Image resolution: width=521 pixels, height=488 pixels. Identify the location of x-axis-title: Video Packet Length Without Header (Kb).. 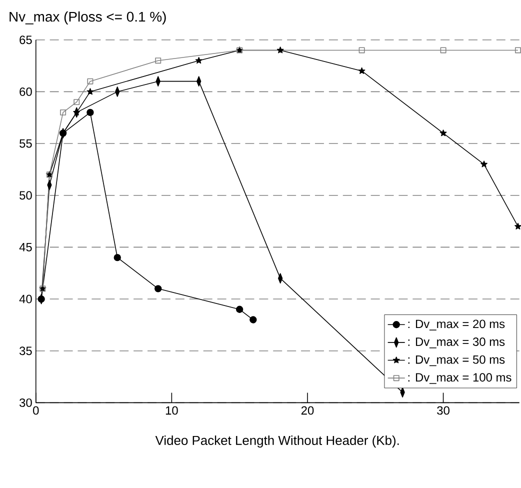
(277, 441).